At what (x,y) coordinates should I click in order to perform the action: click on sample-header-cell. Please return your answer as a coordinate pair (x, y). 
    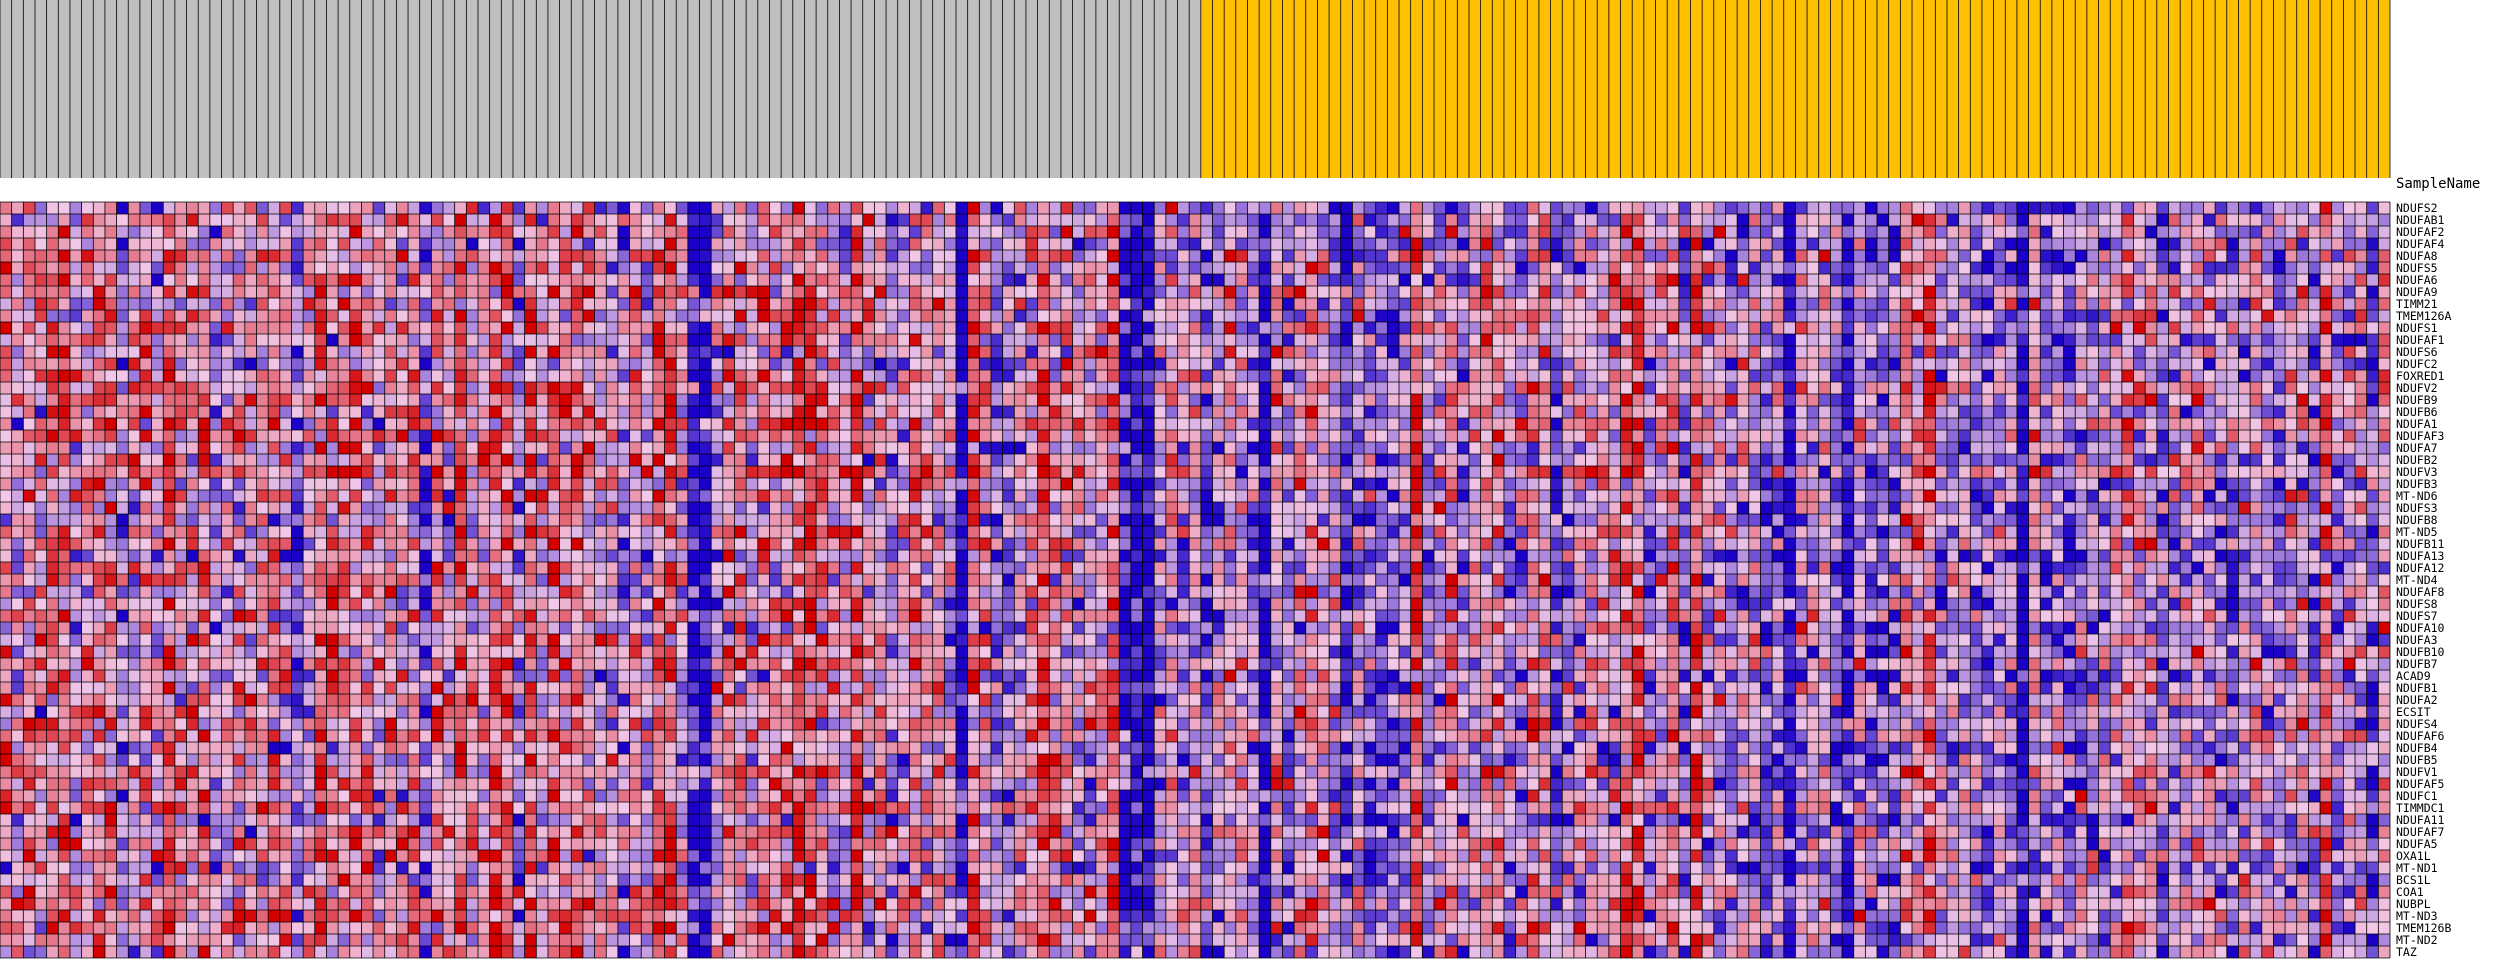
    Looking at the image, I should click on (2291, 89).